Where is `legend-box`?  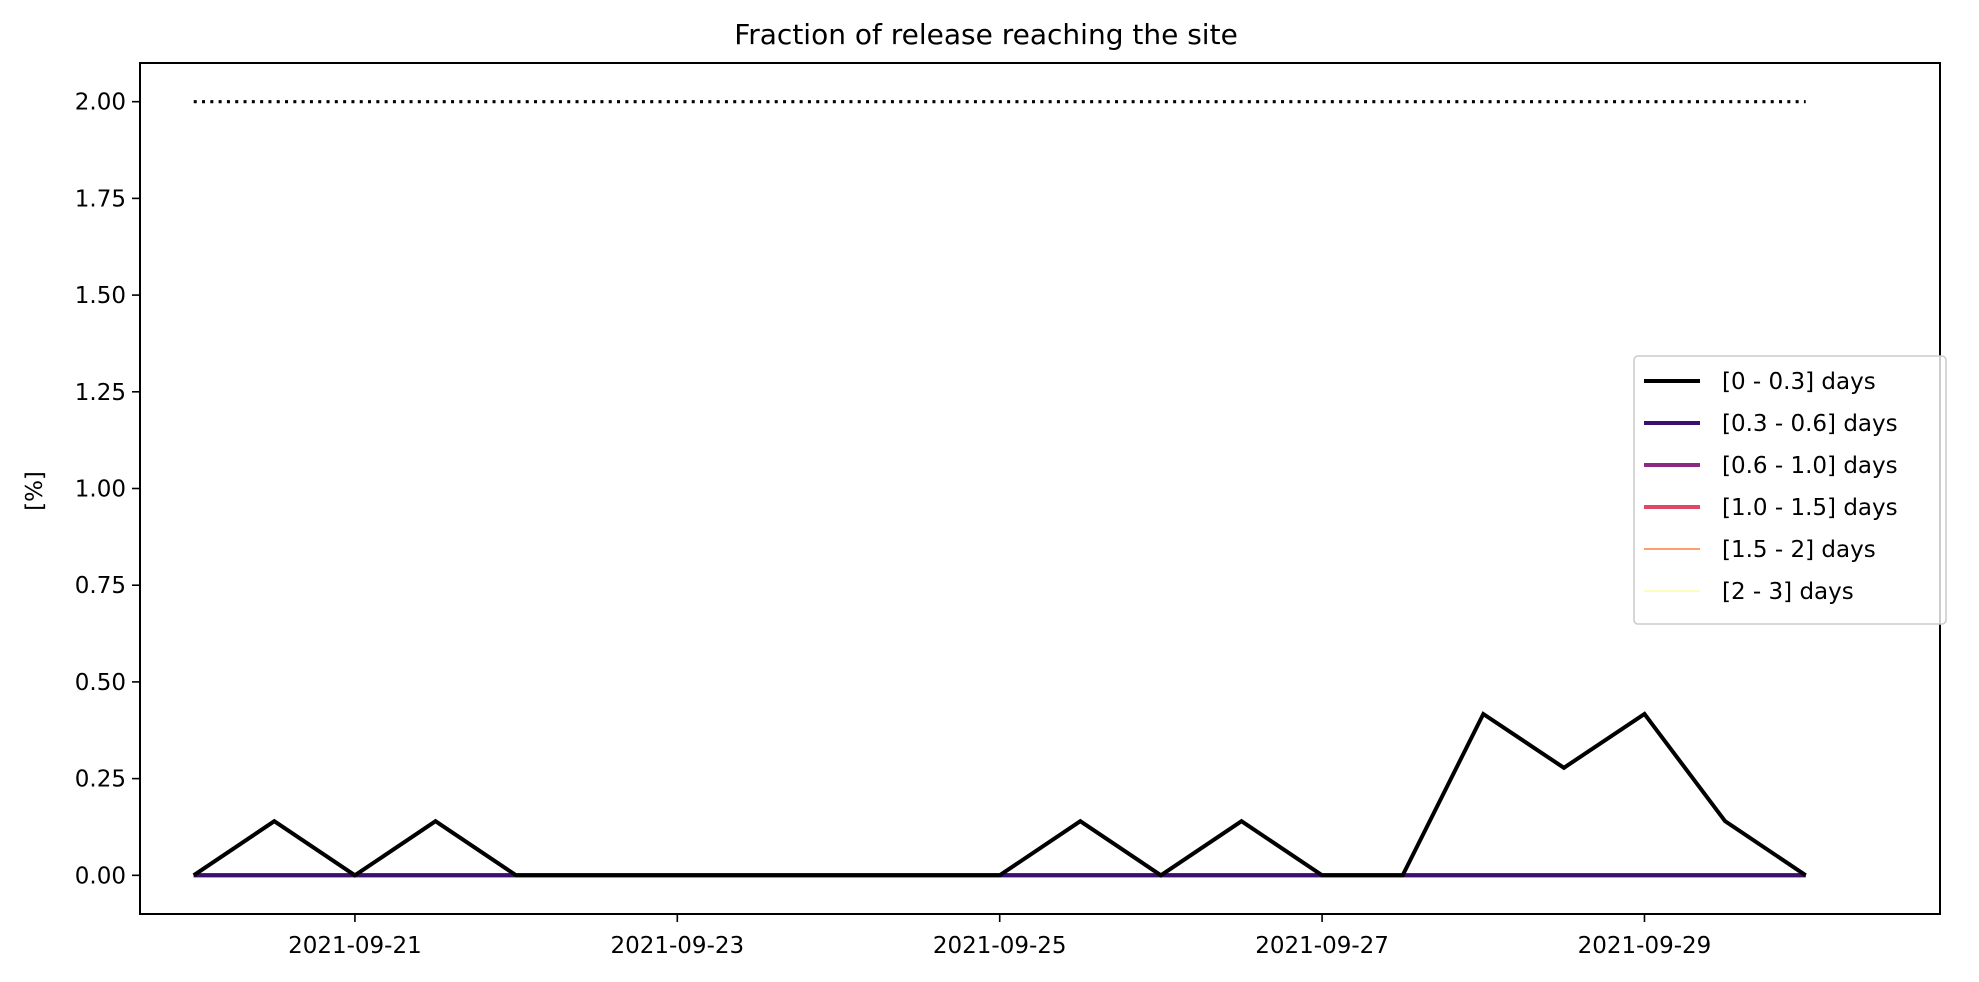 legend-box is located at coordinates (1790, 490).